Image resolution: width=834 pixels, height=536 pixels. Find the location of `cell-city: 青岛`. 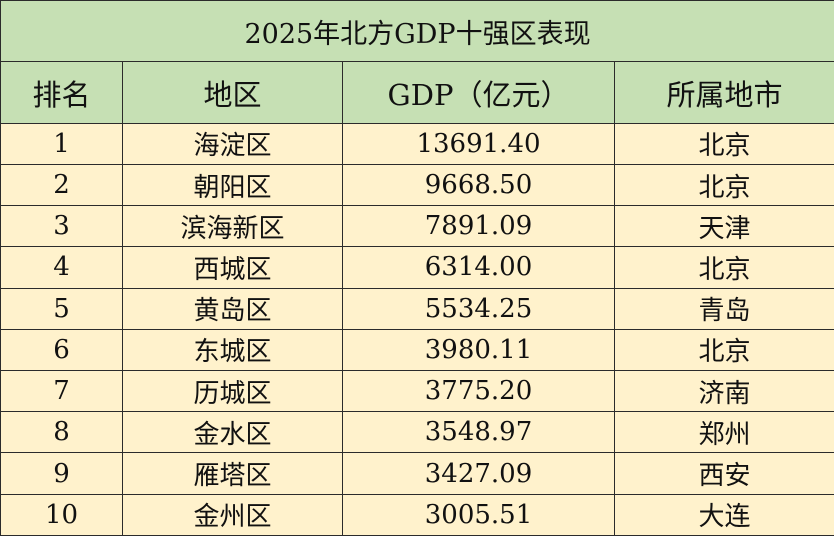

cell-city: 青岛 is located at coordinates (723, 308).